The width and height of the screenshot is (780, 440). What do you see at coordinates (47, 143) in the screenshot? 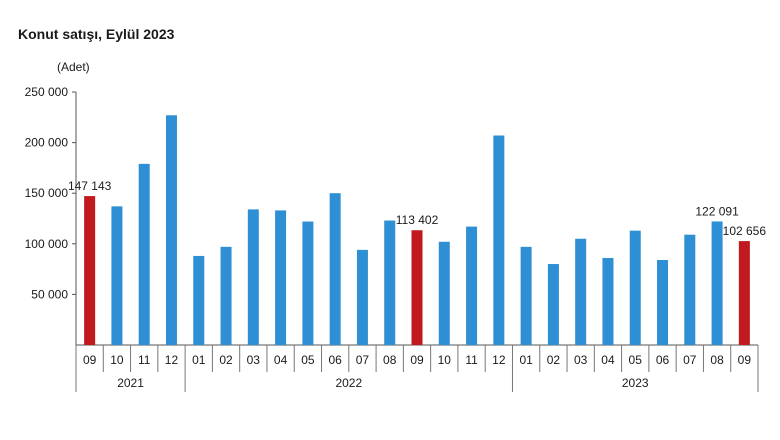
I see `y-tick-label: 200 000` at bounding box center [47, 143].